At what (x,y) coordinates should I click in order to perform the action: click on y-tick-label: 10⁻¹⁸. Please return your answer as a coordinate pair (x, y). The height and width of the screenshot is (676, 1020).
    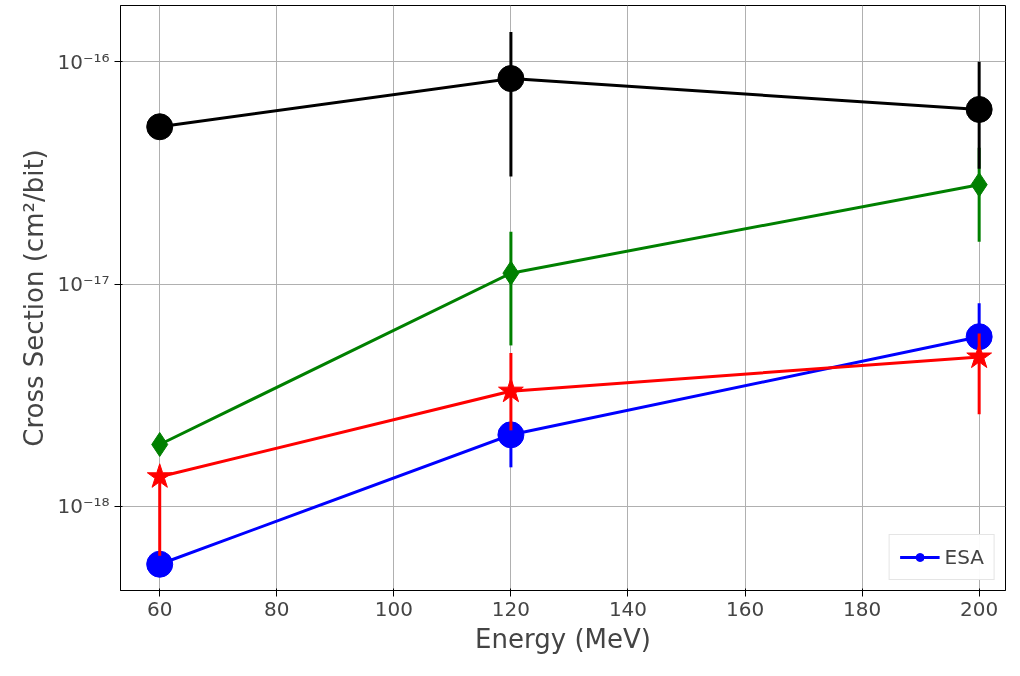
    Looking at the image, I should click on (83, 506).